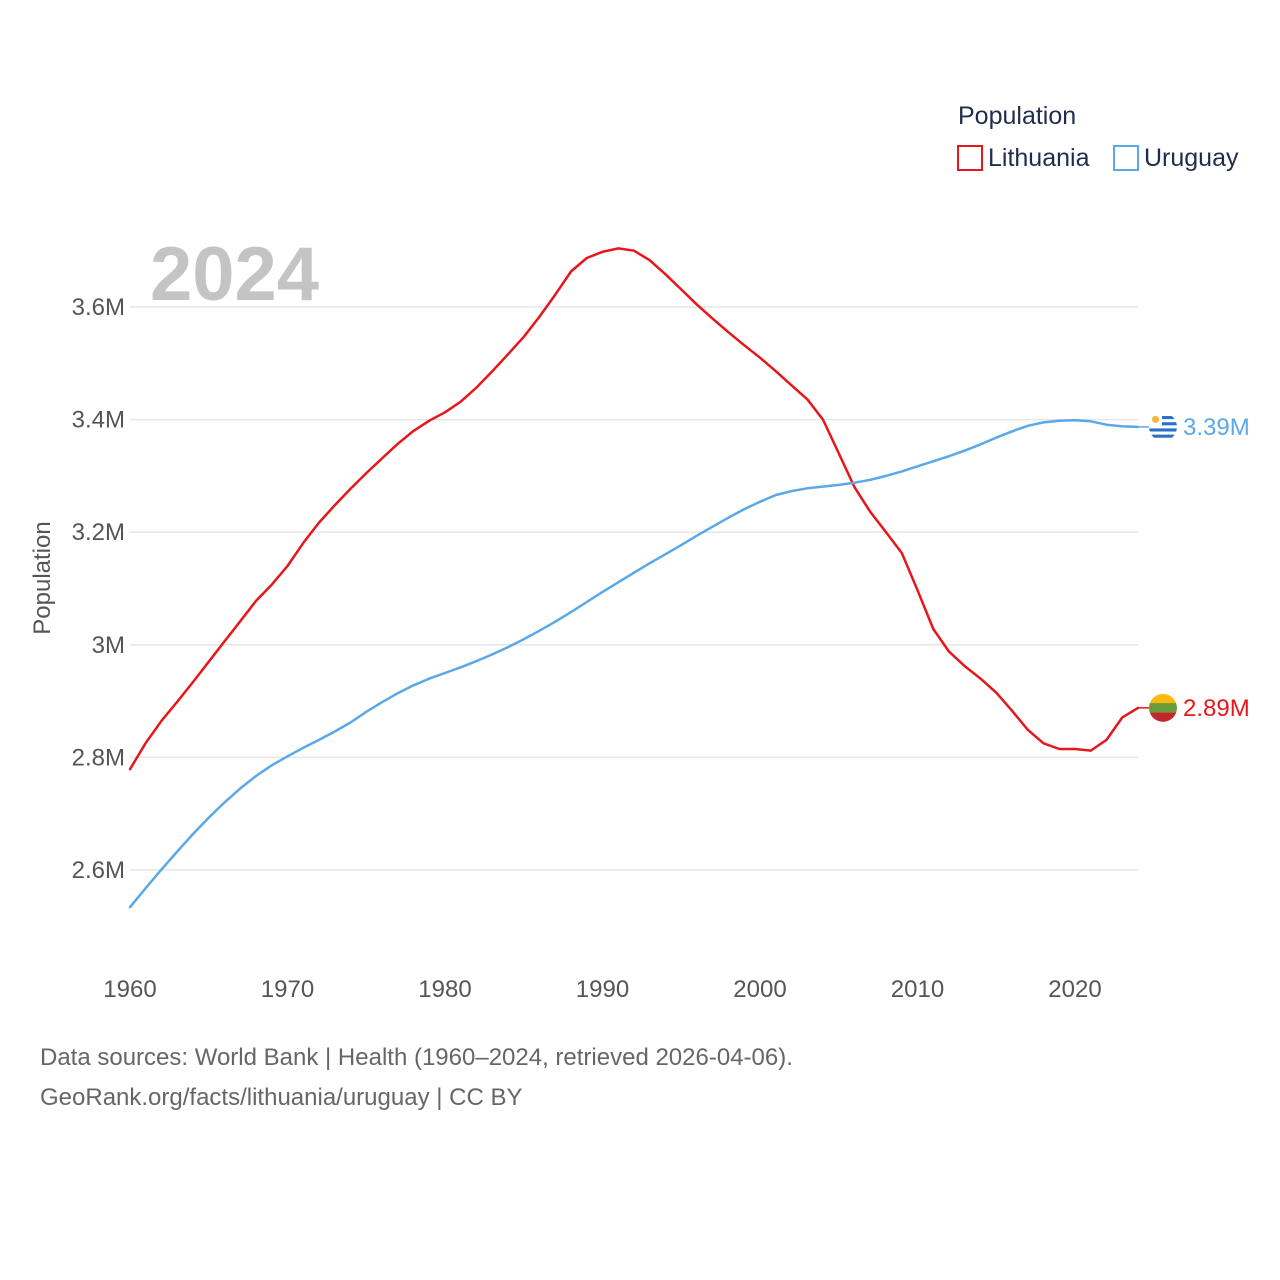 The height and width of the screenshot is (1280, 1280). What do you see at coordinates (42, 577) in the screenshot?
I see `y-axis-title: Population` at bounding box center [42, 577].